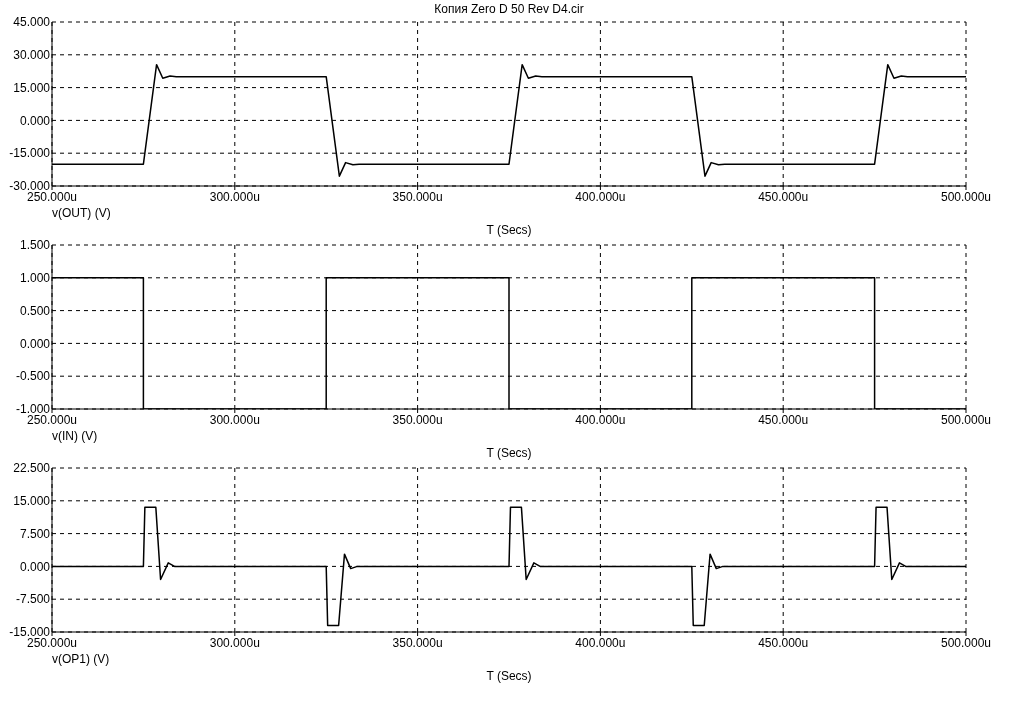 This screenshot has height=724, width=1024. I want to click on y-tick-label: -15.000, so click(30, 153).